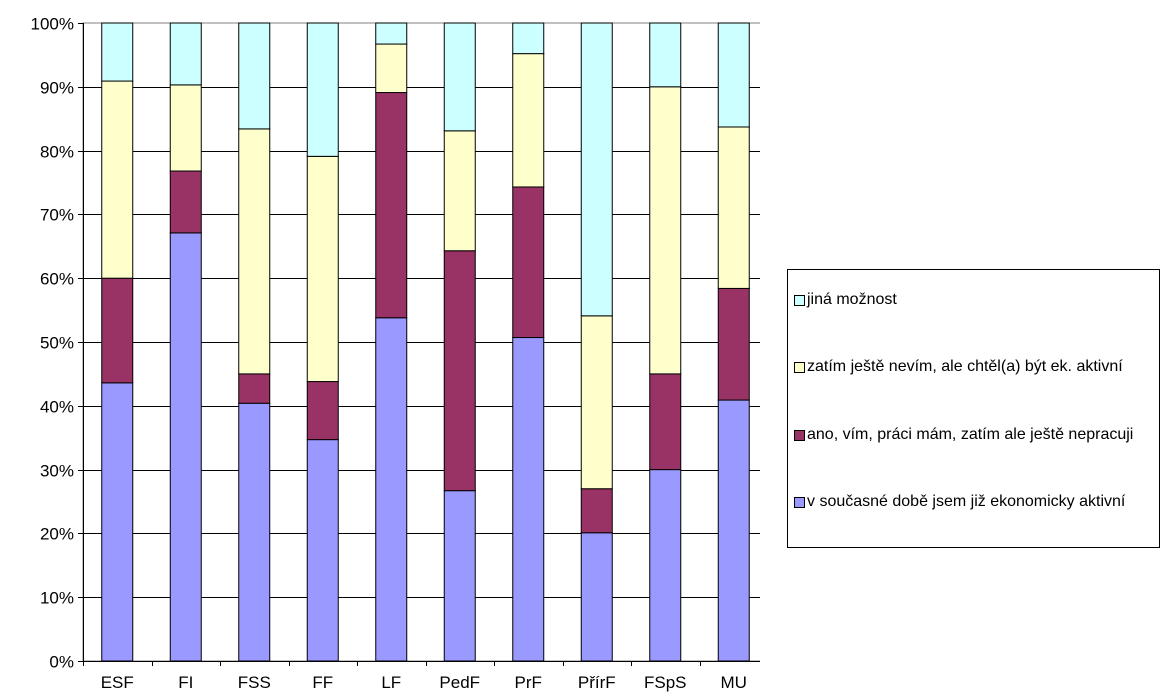 This screenshot has width=1164, height=695. What do you see at coordinates (391, 682) in the screenshot?
I see `x-tick-label: LF` at bounding box center [391, 682].